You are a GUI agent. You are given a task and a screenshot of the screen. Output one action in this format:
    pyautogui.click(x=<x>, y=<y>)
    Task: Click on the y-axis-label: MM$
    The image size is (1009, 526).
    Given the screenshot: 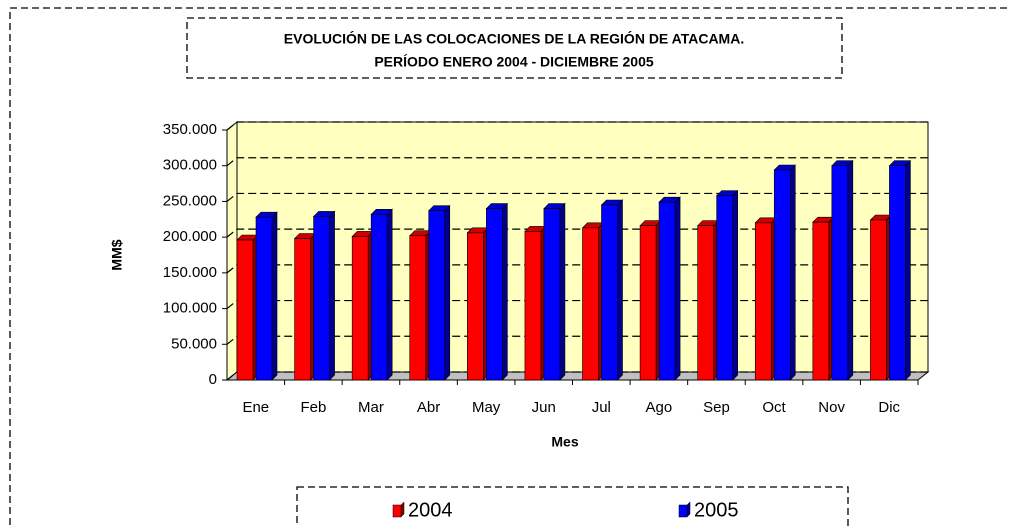 What is the action you would take?
    pyautogui.click(x=117, y=254)
    